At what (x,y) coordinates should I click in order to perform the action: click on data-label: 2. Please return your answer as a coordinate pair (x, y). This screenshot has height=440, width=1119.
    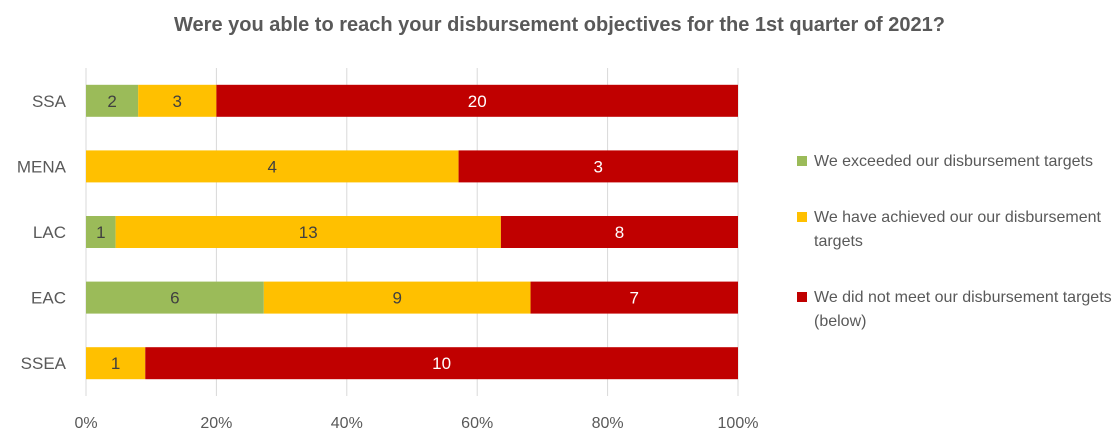
    Looking at the image, I should click on (111, 101).